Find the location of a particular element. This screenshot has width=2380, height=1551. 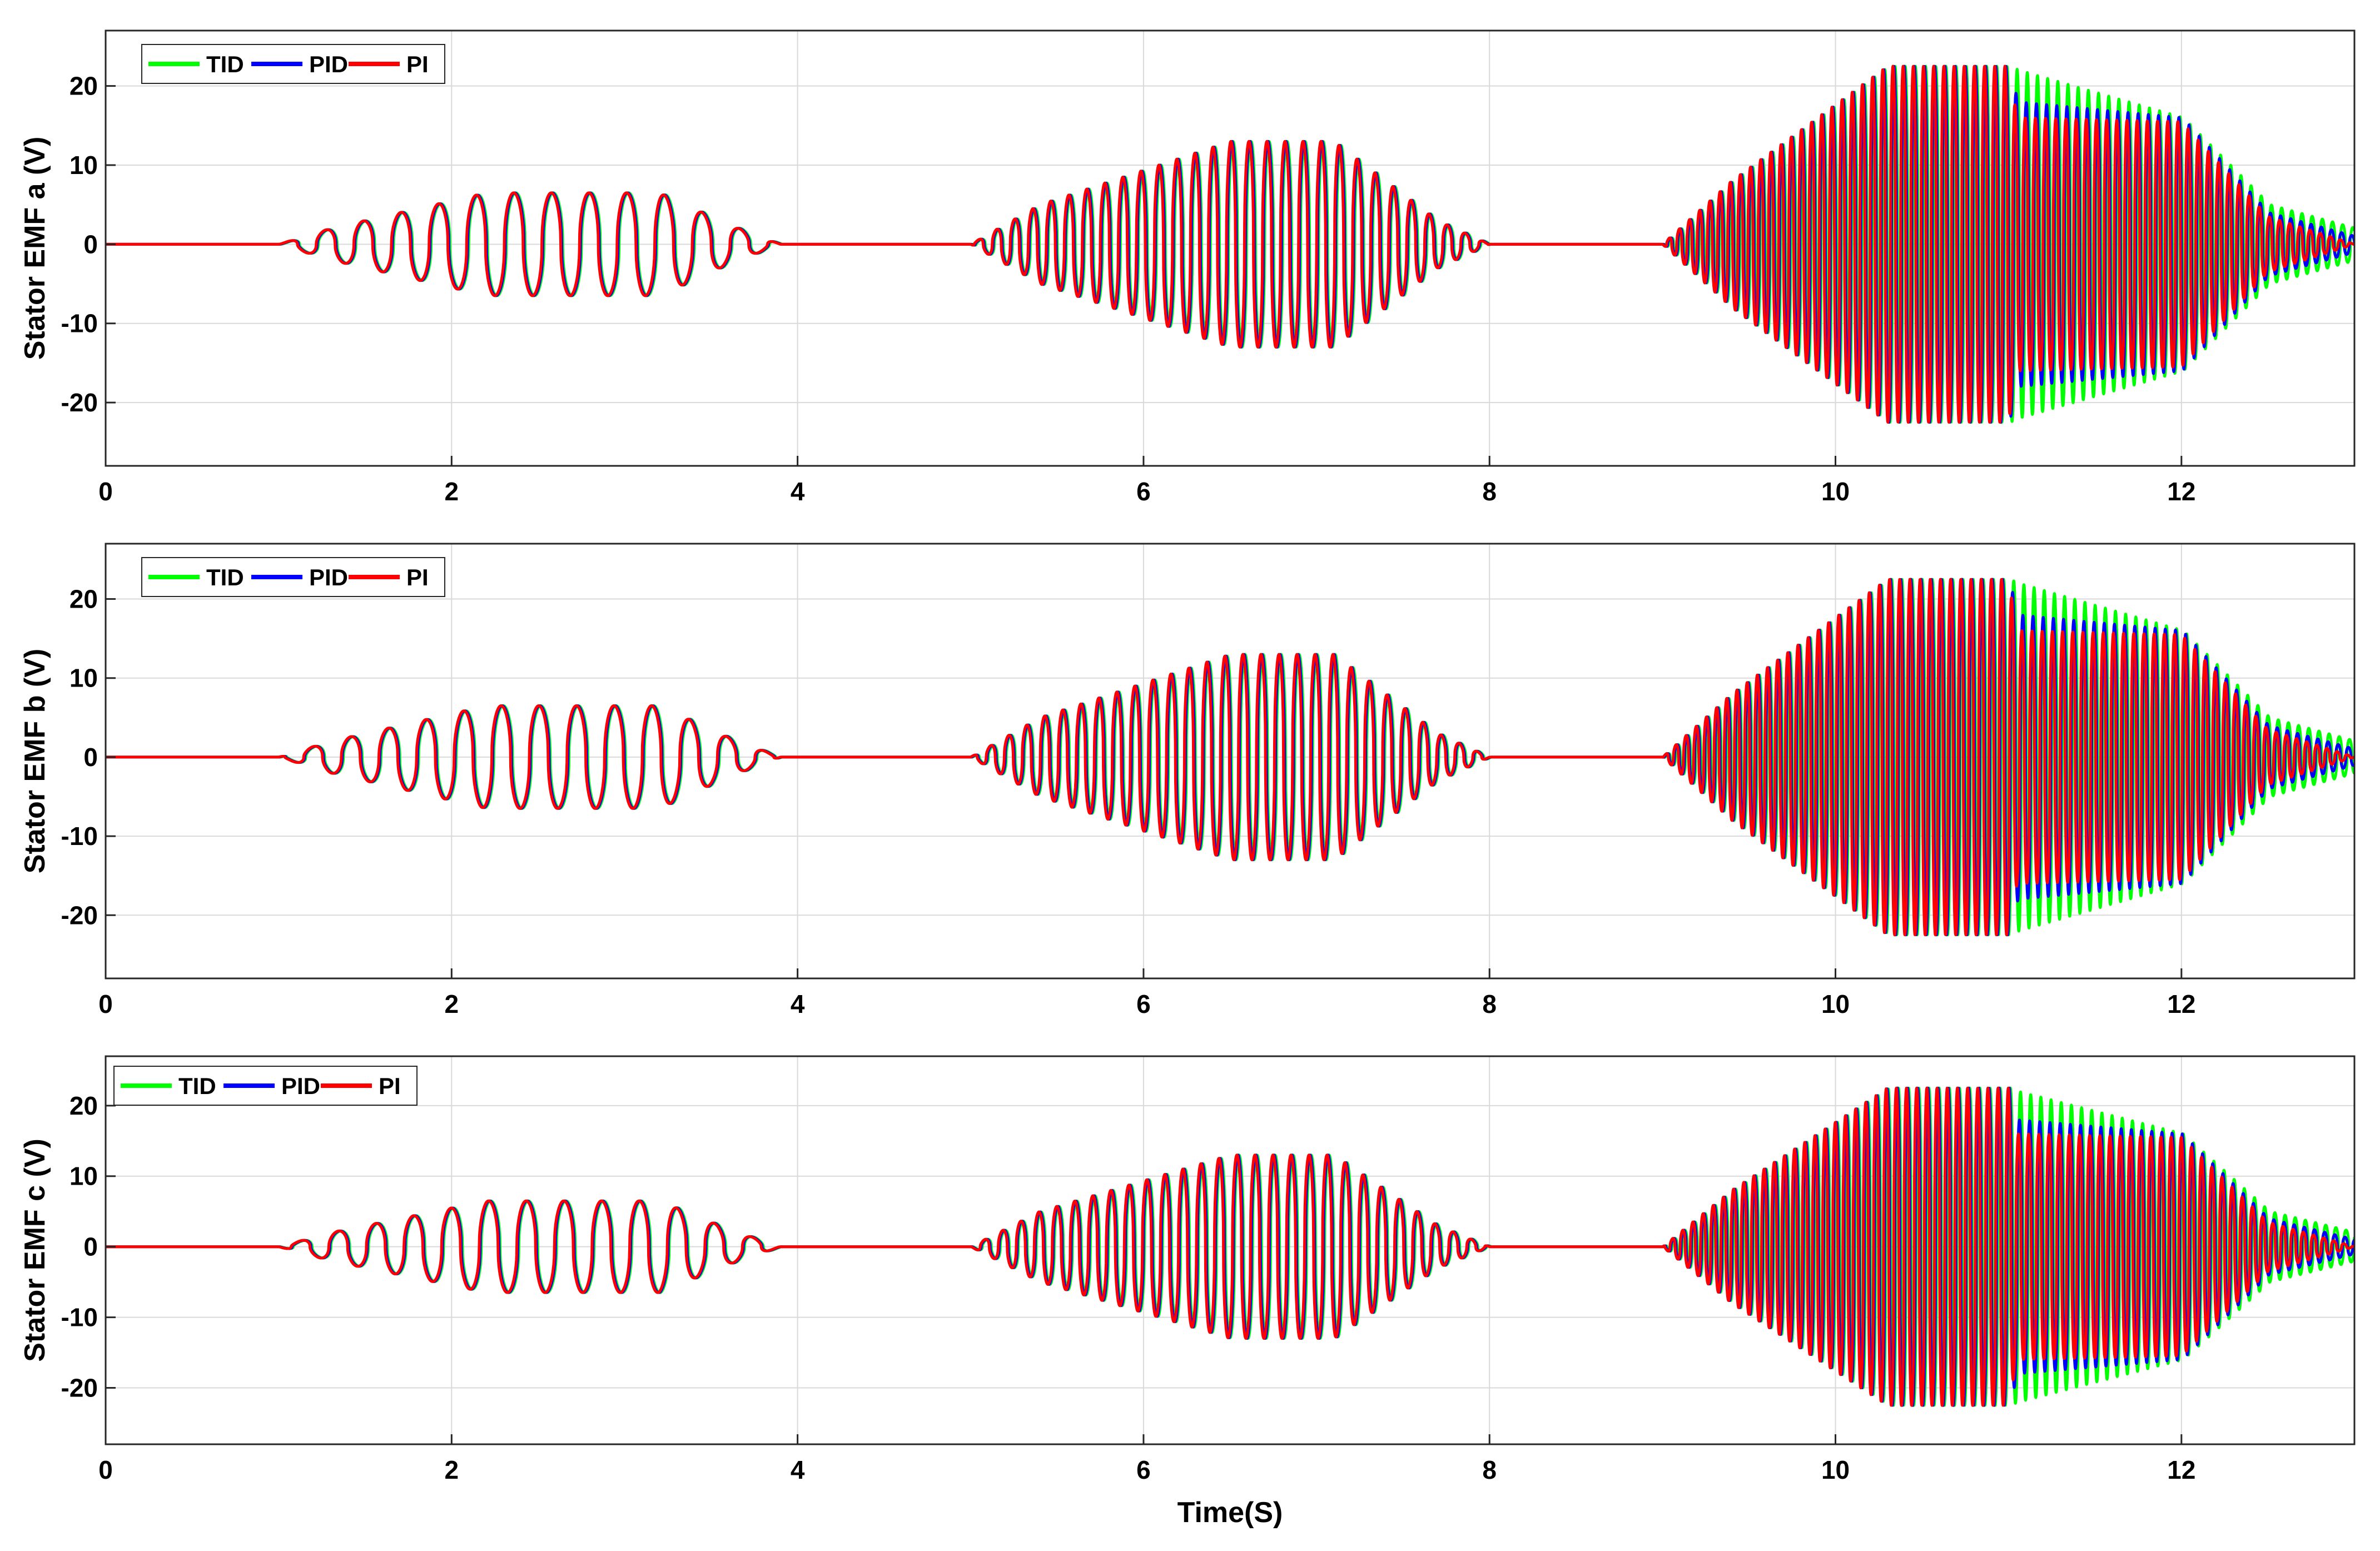

y-axis-title: Stator EMF c (V) is located at coordinates (35, 1250).